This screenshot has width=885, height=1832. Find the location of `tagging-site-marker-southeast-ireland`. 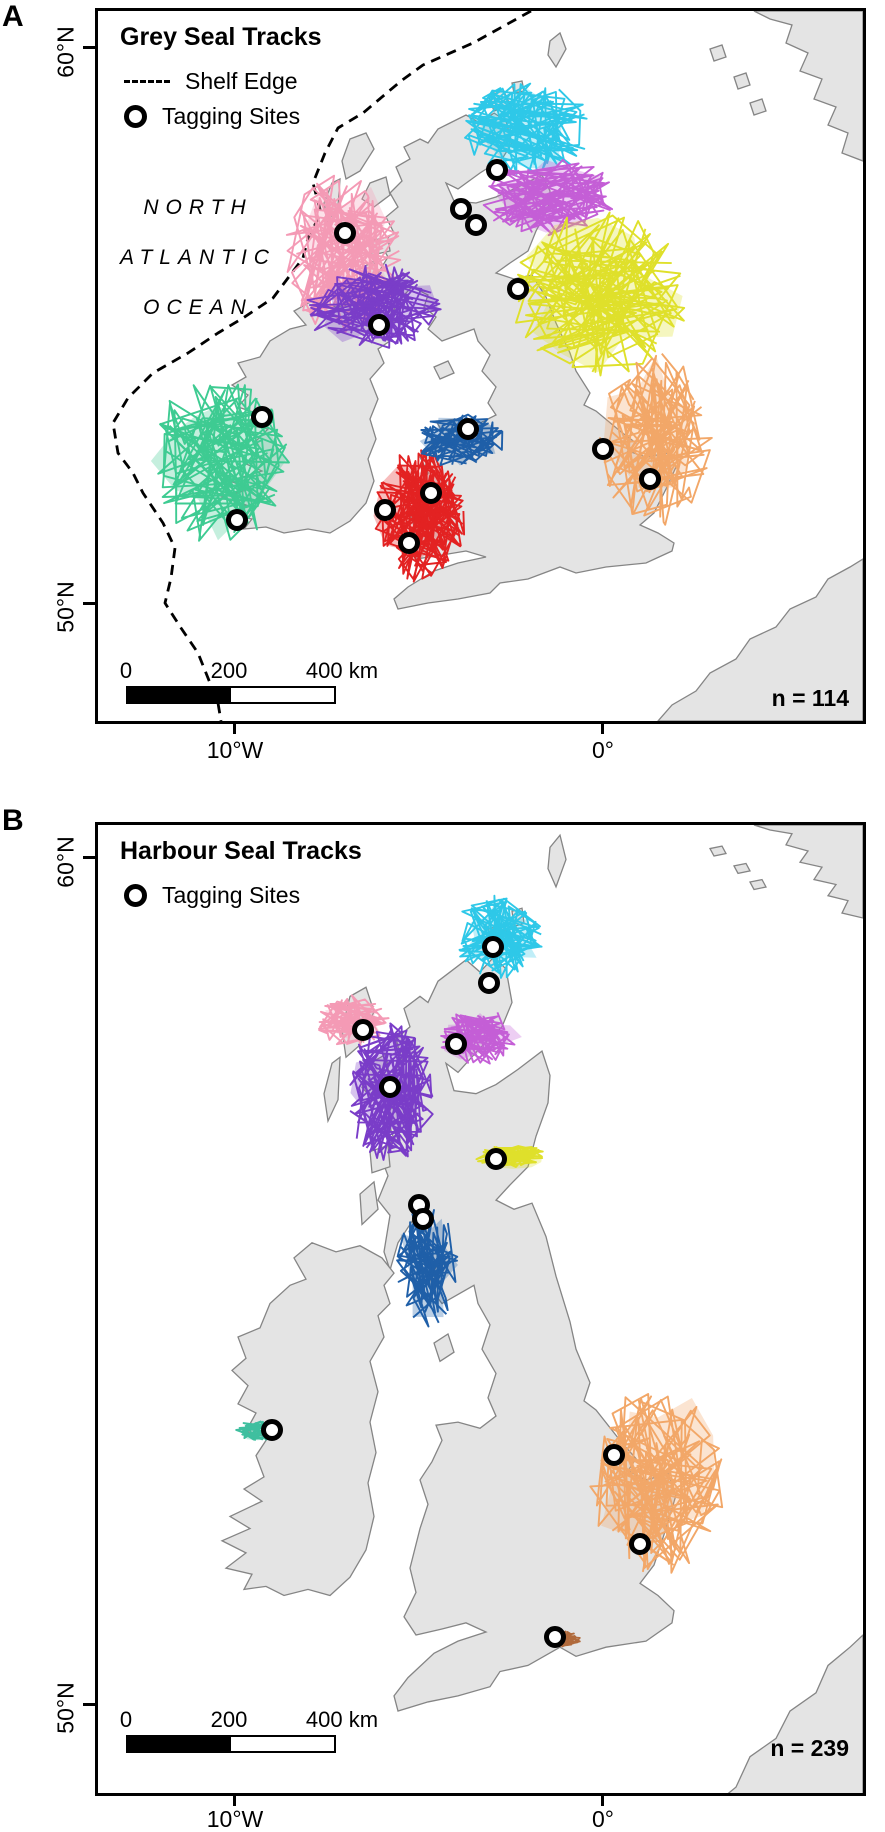

tagging-site-marker-southeast-ireland is located at coordinates (385, 510).